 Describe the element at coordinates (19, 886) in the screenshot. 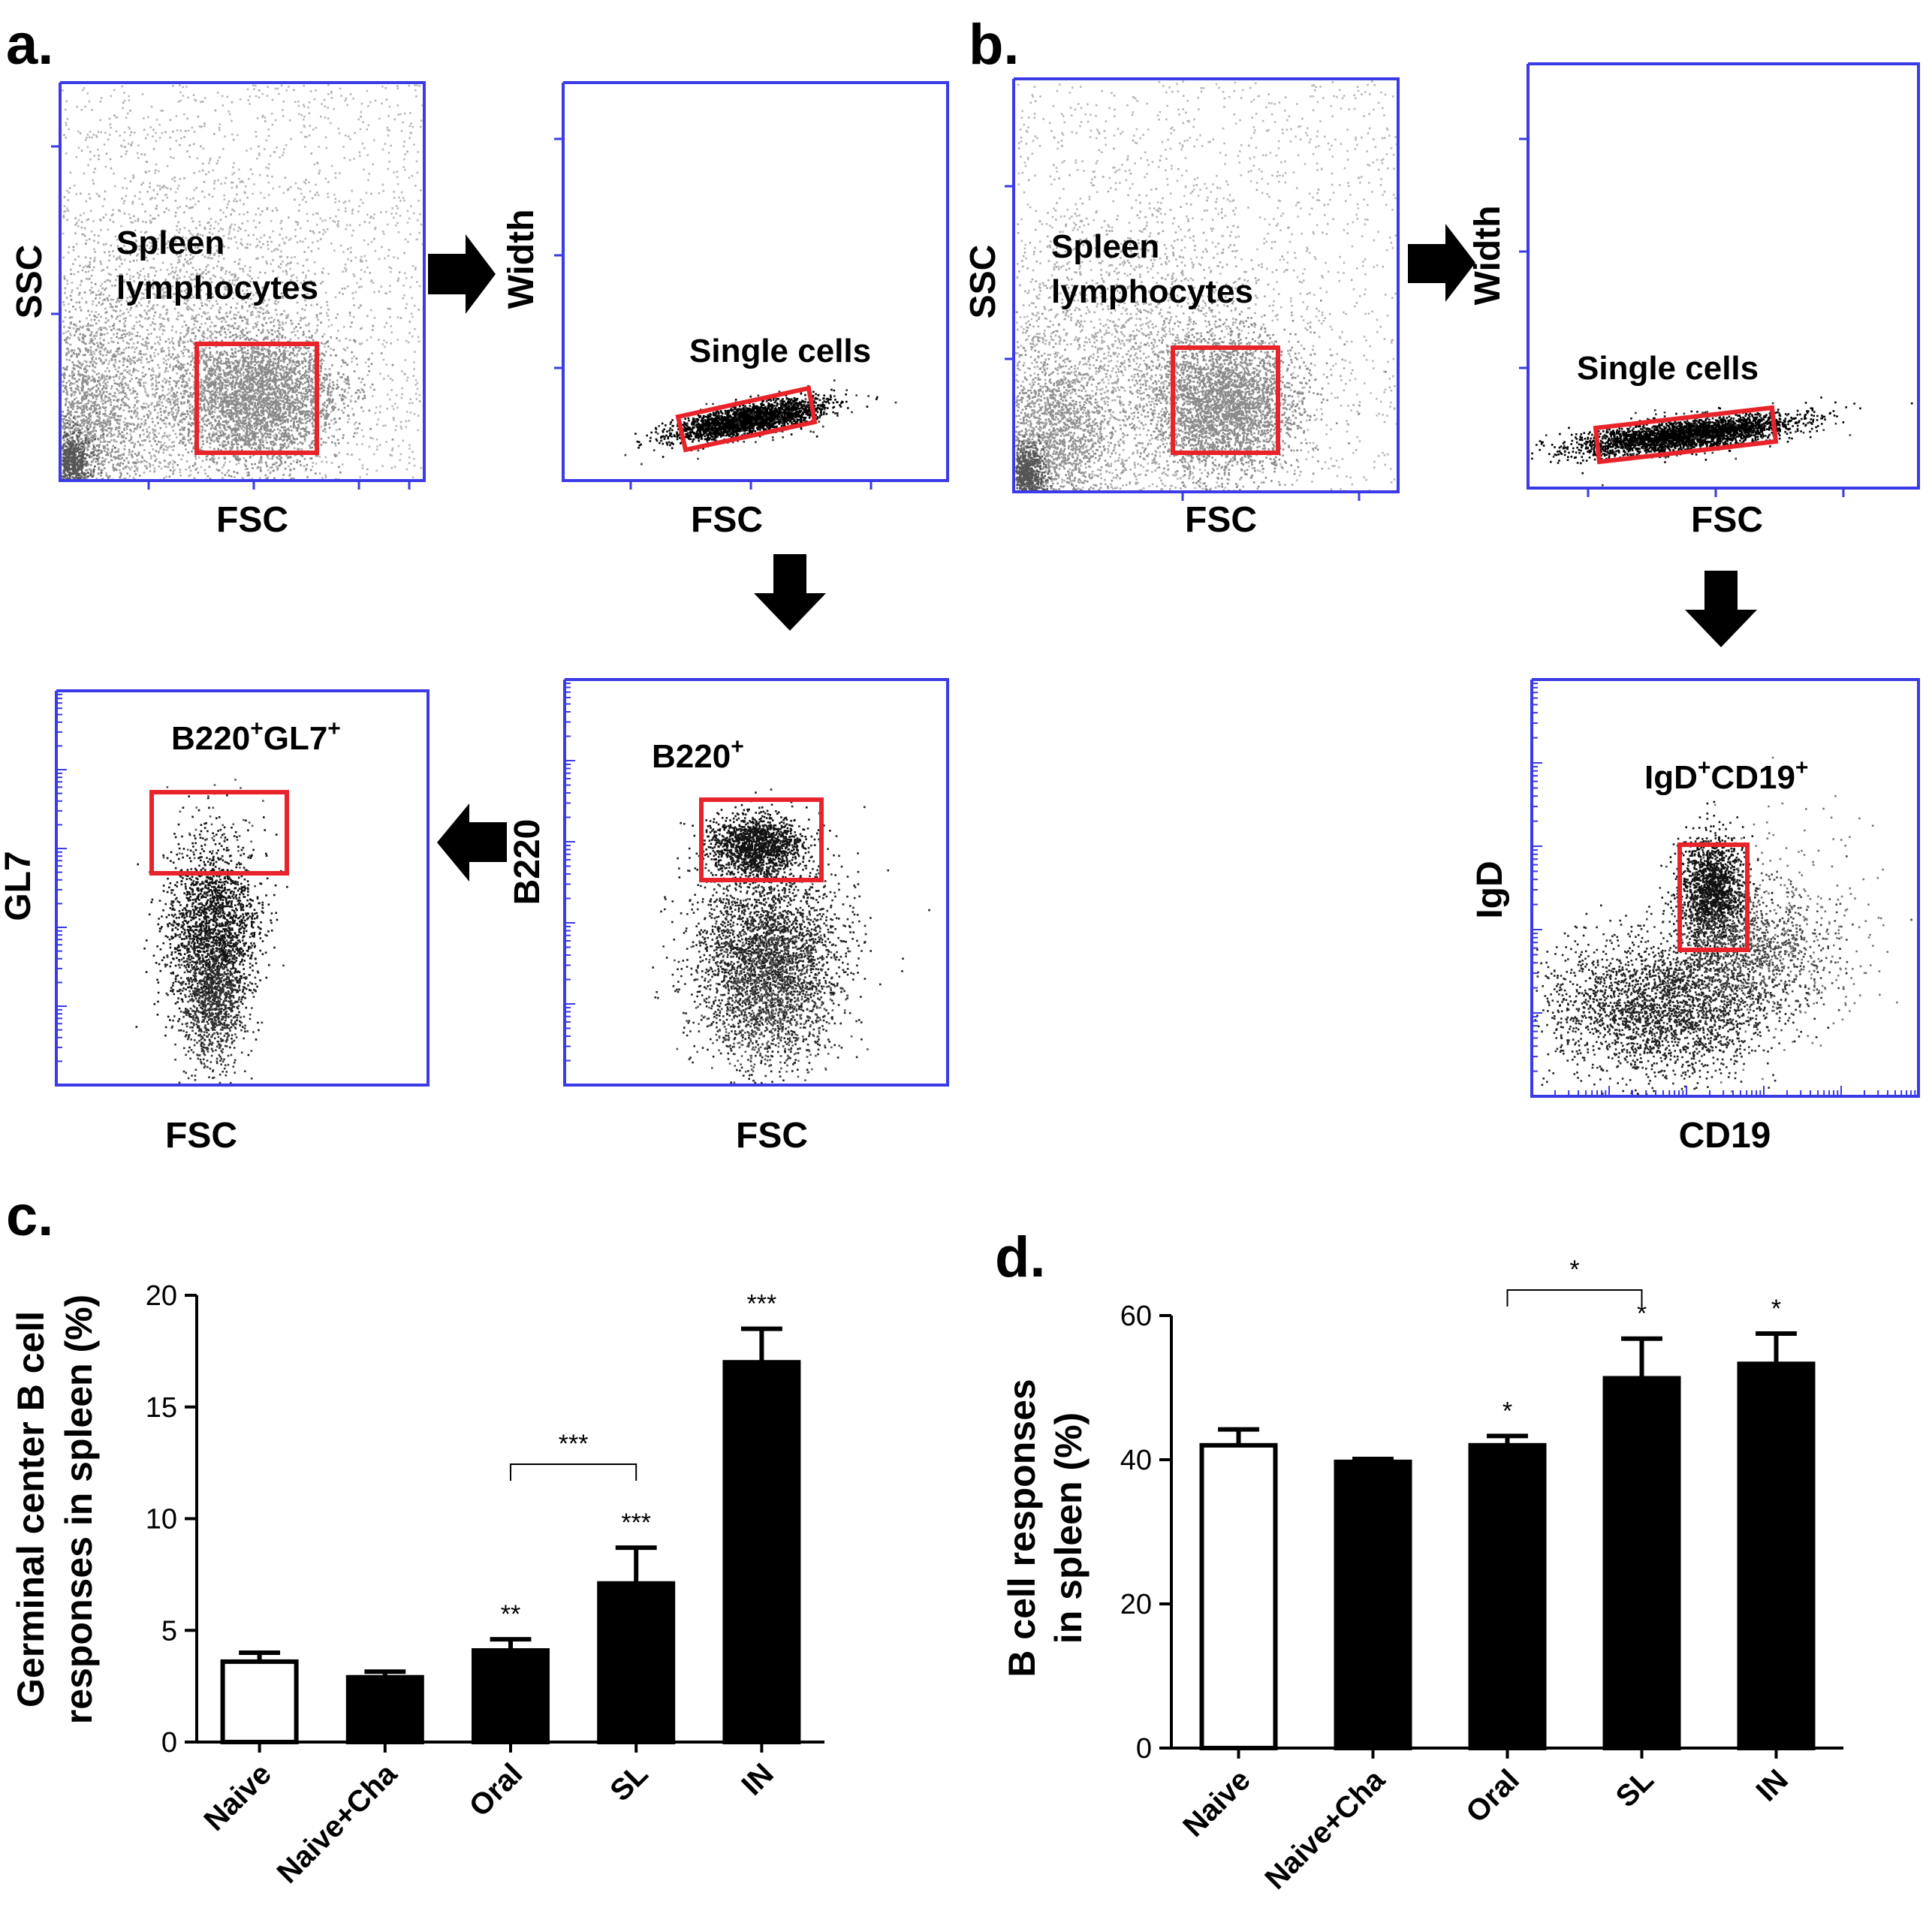

I see `y-axis-label: GL7` at that location.